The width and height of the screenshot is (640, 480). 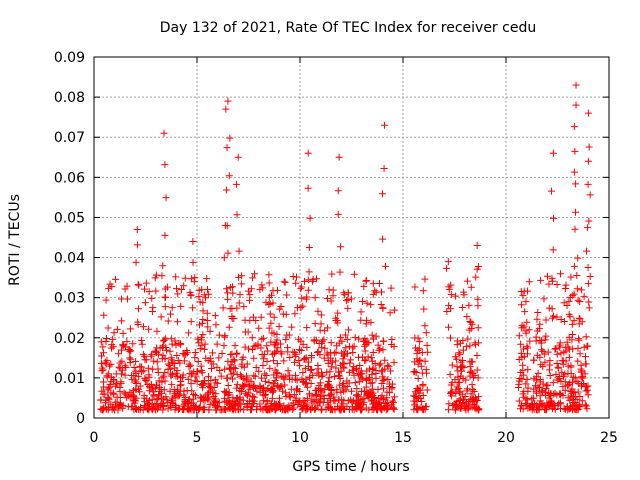 I want to click on x-tick-label: 5, so click(x=197, y=438).